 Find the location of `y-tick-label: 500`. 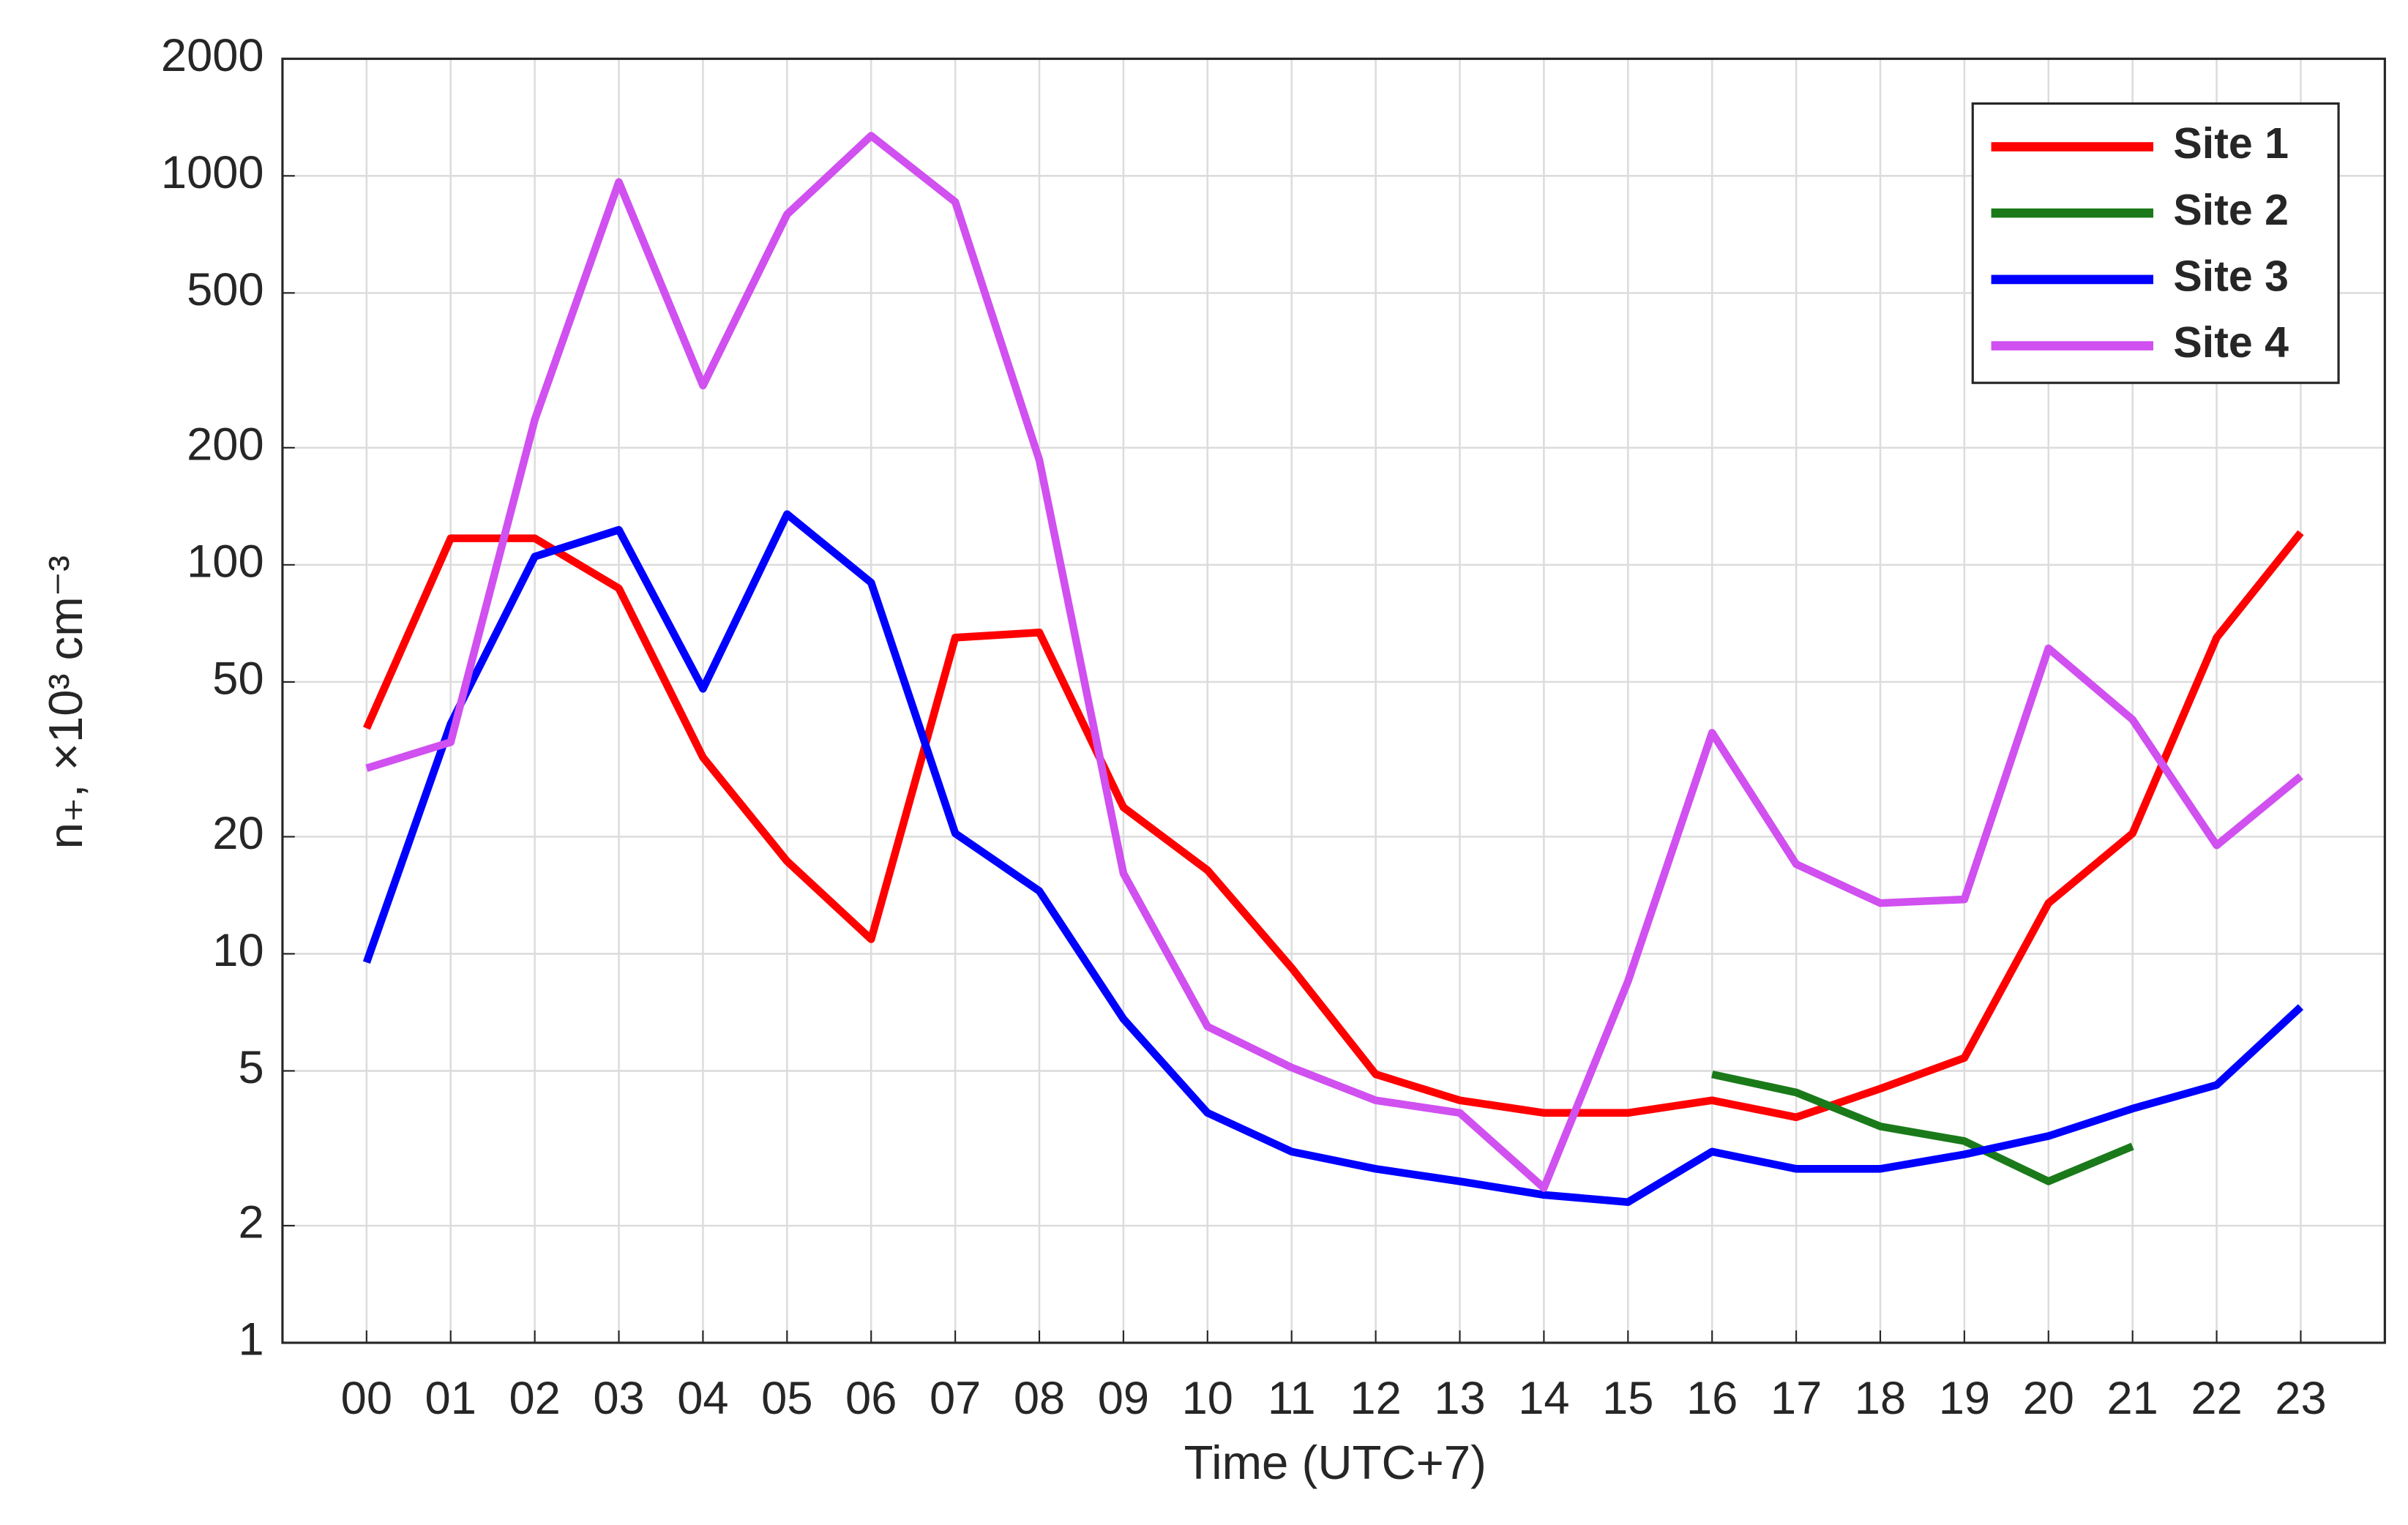

y-tick-label: 500 is located at coordinates (225, 290).